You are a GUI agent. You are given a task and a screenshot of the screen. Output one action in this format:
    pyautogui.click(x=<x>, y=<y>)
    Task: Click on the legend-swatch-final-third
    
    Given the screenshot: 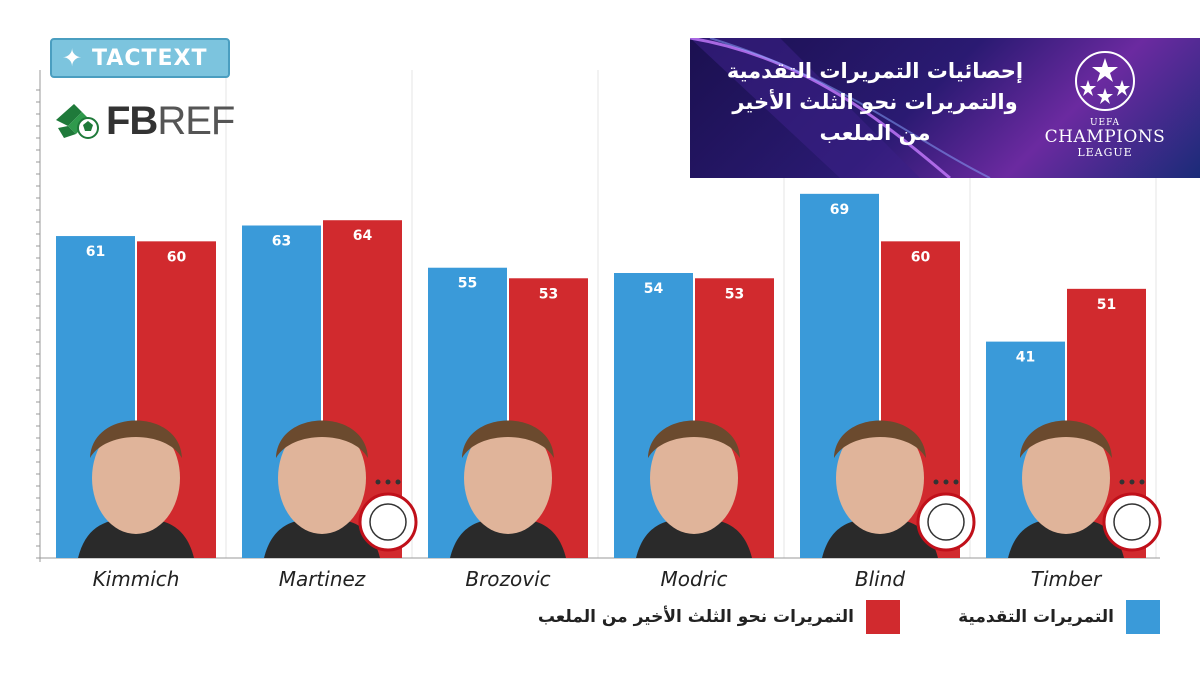 What is the action you would take?
    pyautogui.click(x=883, y=617)
    